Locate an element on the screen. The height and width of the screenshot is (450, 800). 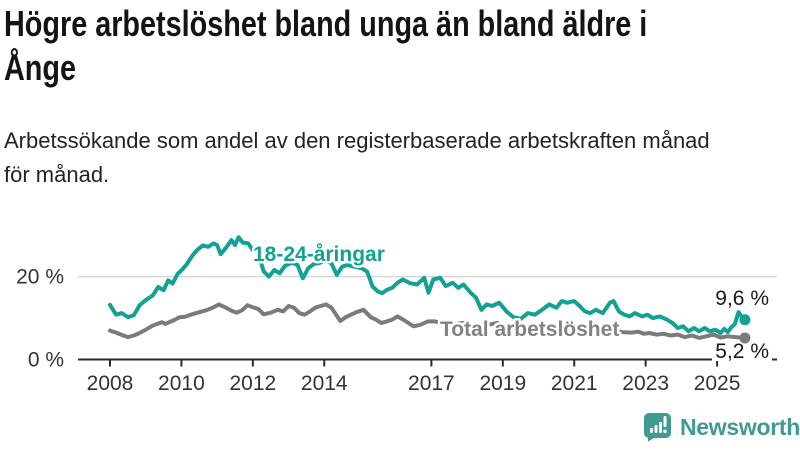
bar-chart-speech-bubble-icon is located at coordinates (657, 427).